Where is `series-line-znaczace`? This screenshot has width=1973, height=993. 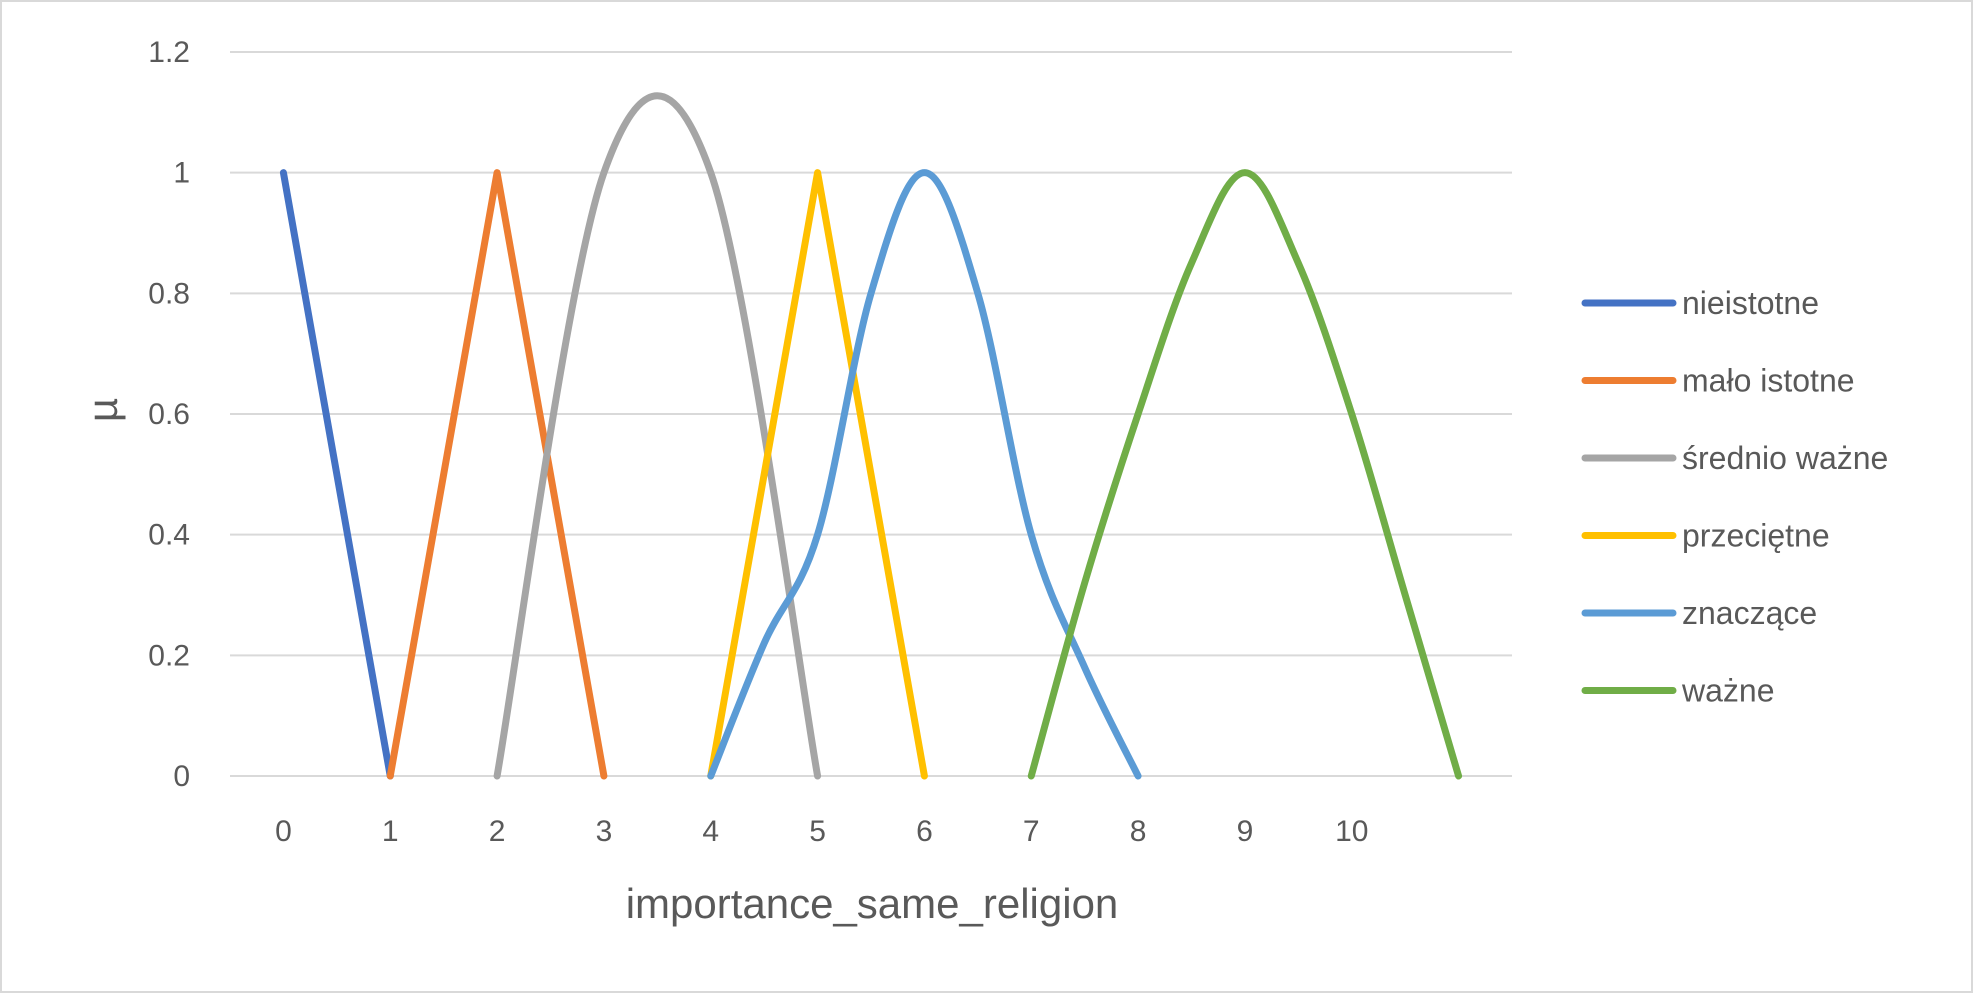 series-line-znaczace is located at coordinates (924, 474).